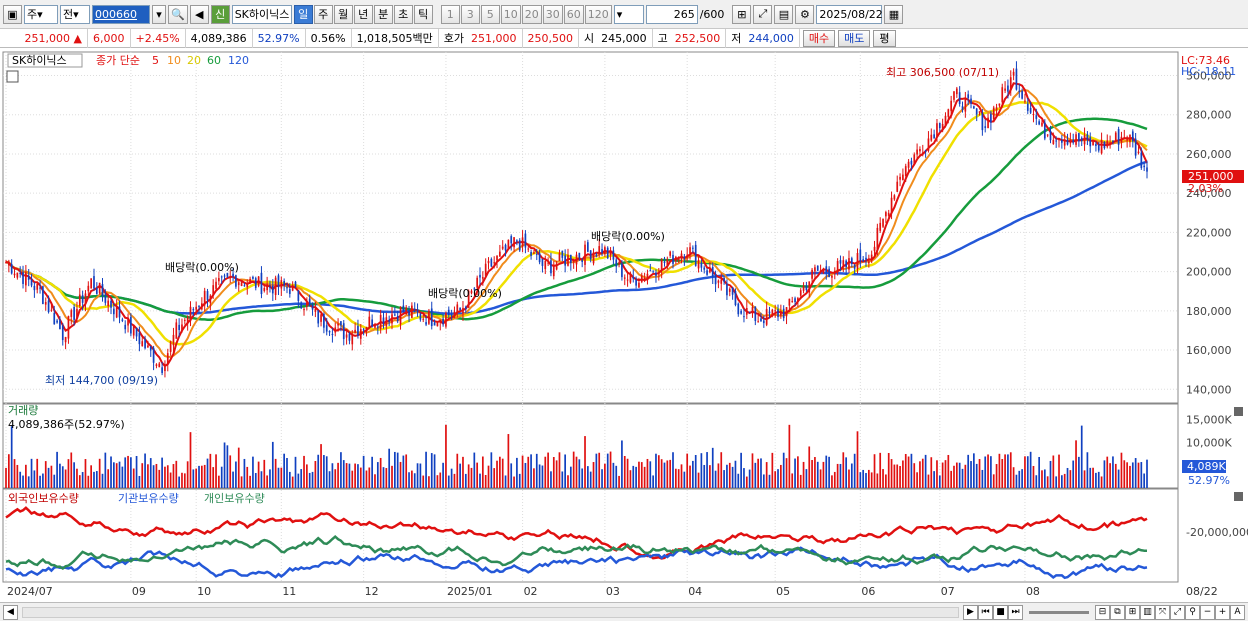 The image size is (1248, 621). I want to click on period-tab-0: 일, so click(303, 14).